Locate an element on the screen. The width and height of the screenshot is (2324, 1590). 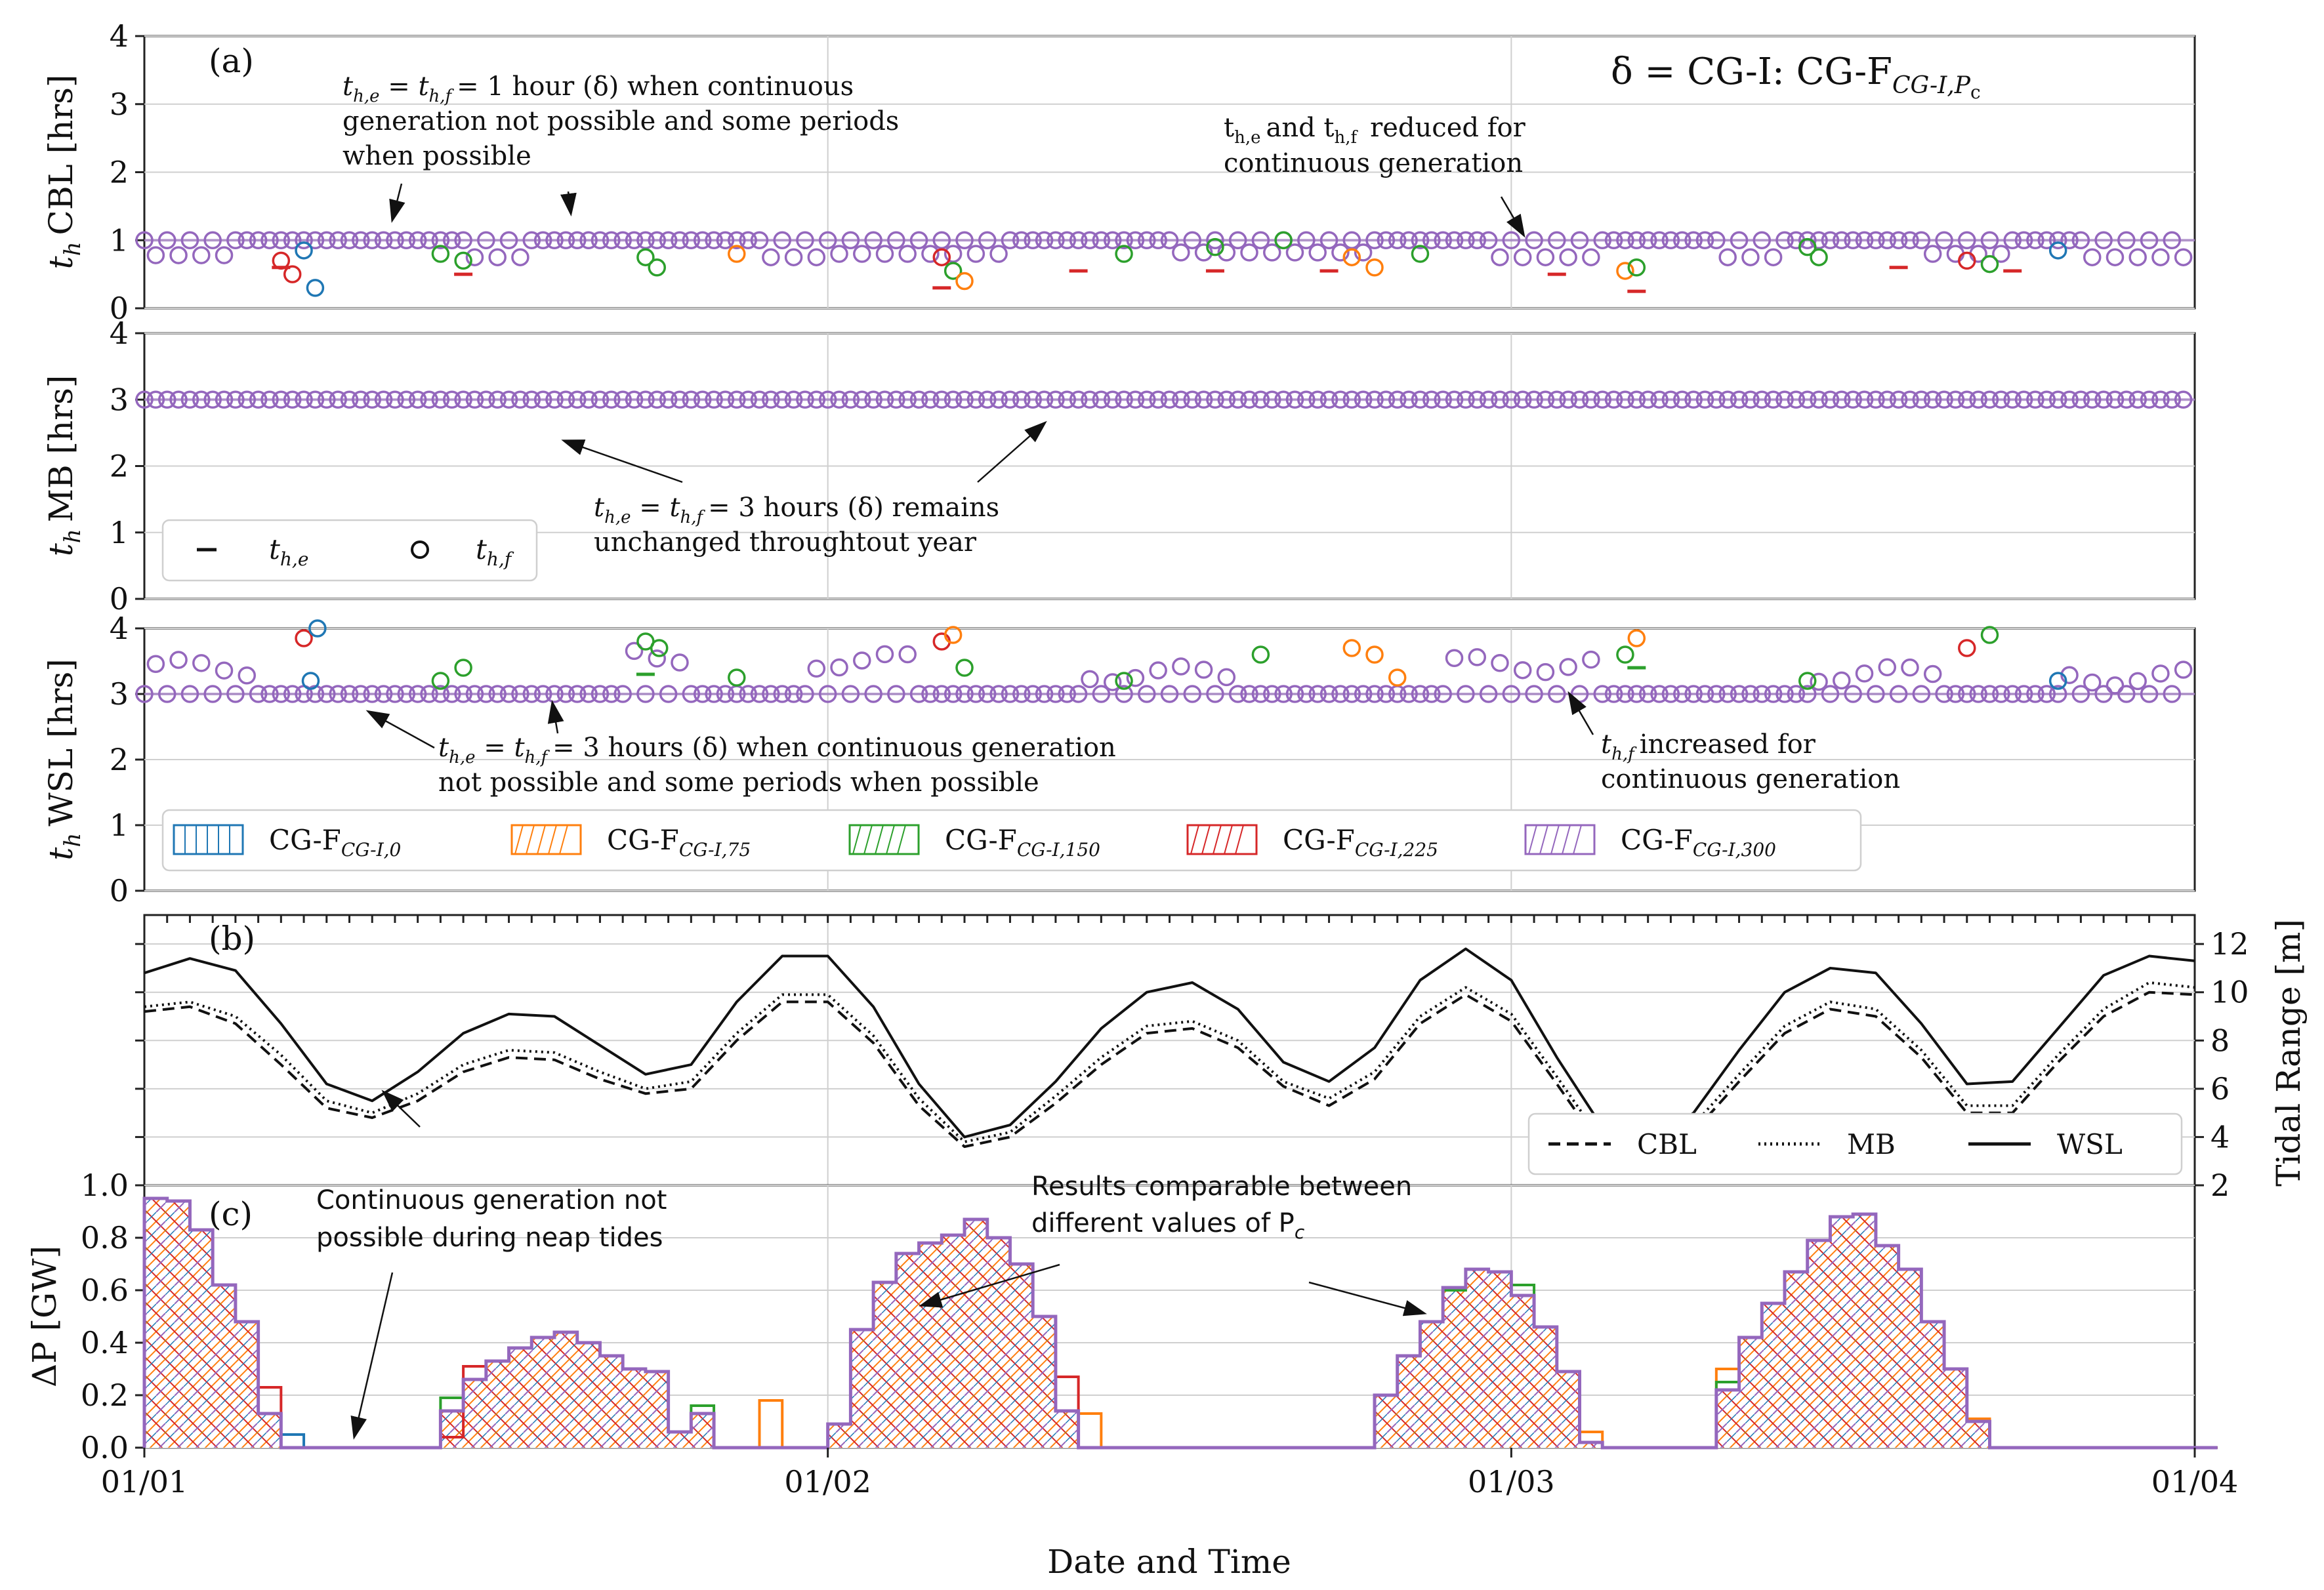
cbl-annotation-1: th,e = th,f = 1 hour (δ) when continuous is located at coordinates (598, 89).